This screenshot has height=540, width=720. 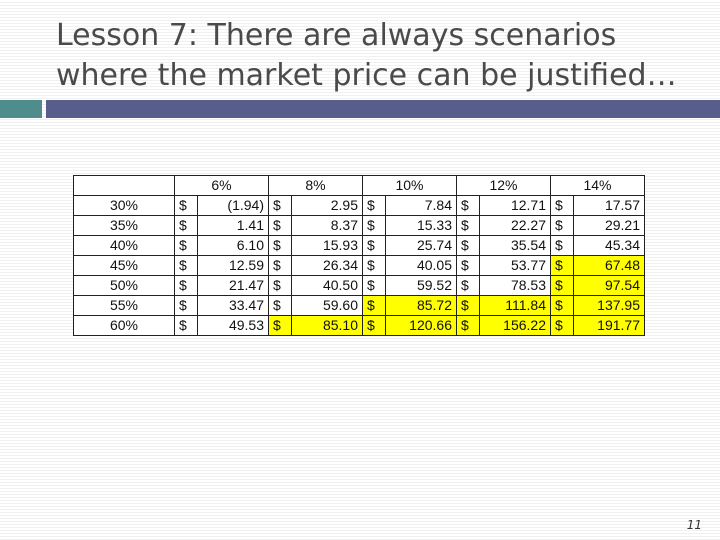 I want to click on value-cell: (1.94), so click(x=233, y=205).